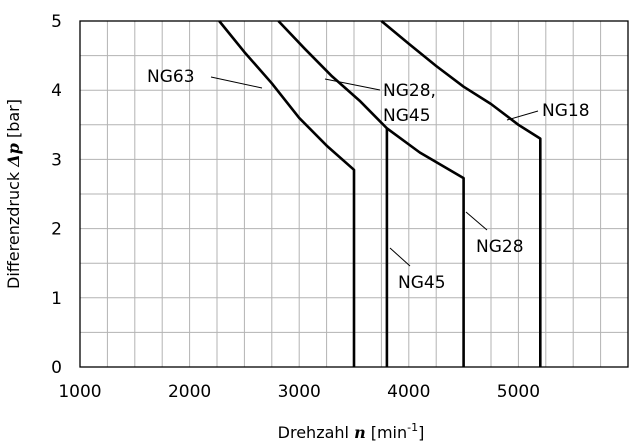  What do you see at coordinates (409, 91) in the screenshot?
I see `annotation-ng28a: NG28,` at bounding box center [409, 91].